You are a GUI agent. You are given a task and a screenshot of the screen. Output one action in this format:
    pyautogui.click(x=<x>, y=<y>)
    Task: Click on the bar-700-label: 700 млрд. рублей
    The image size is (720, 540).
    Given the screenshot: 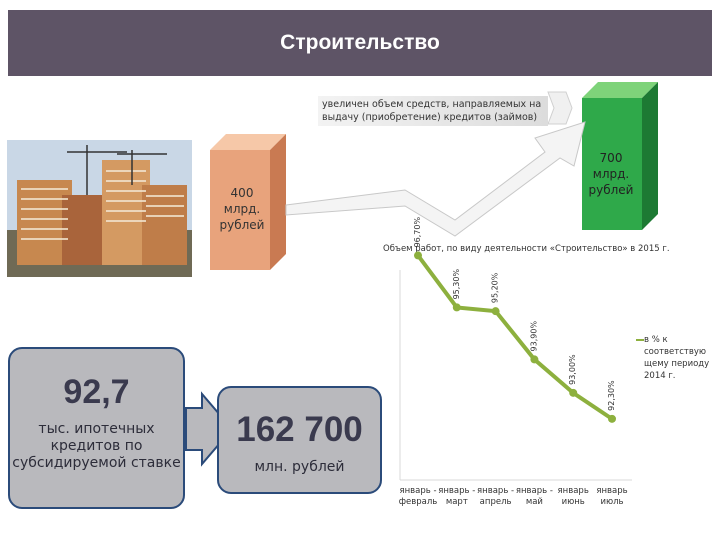 What is the action you would take?
    pyautogui.click(x=611, y=174)
    